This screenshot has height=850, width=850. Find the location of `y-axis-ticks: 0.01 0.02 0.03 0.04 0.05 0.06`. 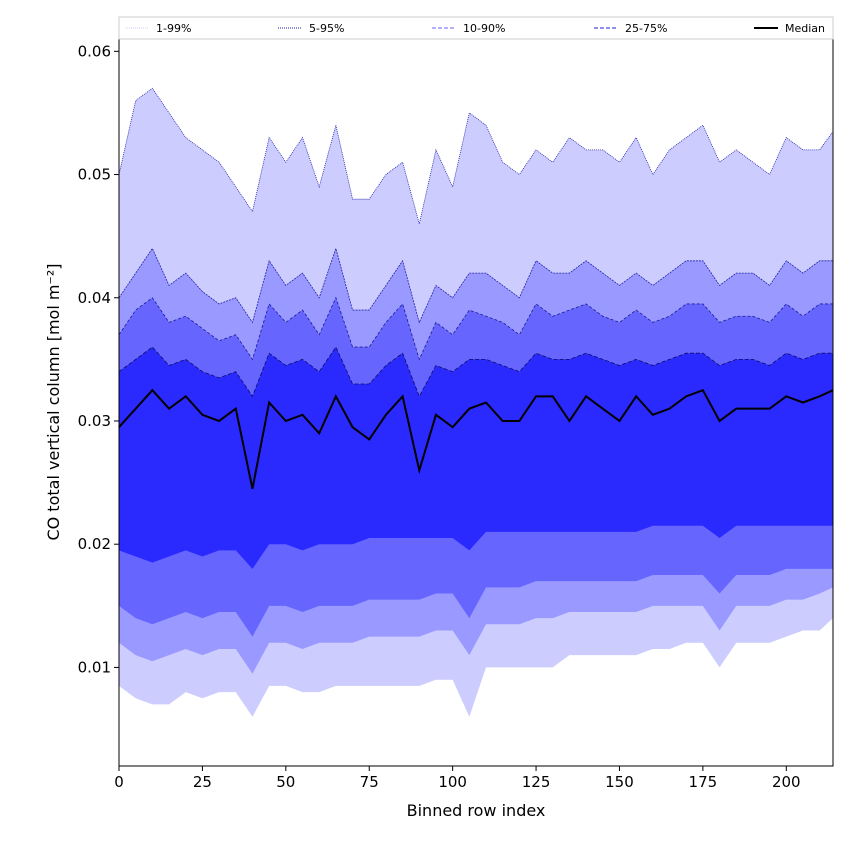

y-axis-ticks: 0.01 0.02 0.03 0.04 0.05 0.06 is located at coordinates (98, 359).